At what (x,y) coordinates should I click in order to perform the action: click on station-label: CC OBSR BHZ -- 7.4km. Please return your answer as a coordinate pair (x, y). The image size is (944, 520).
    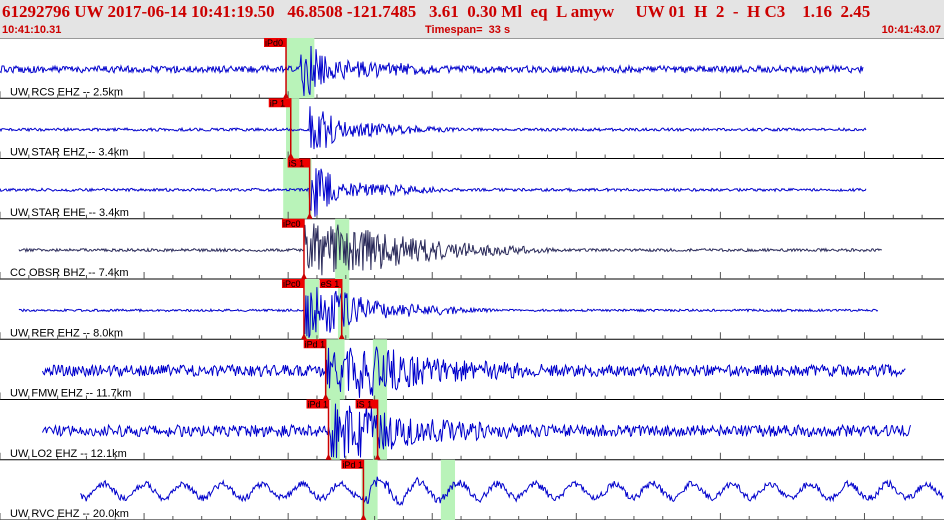
    Looking at the image, I should click on (69, 273).